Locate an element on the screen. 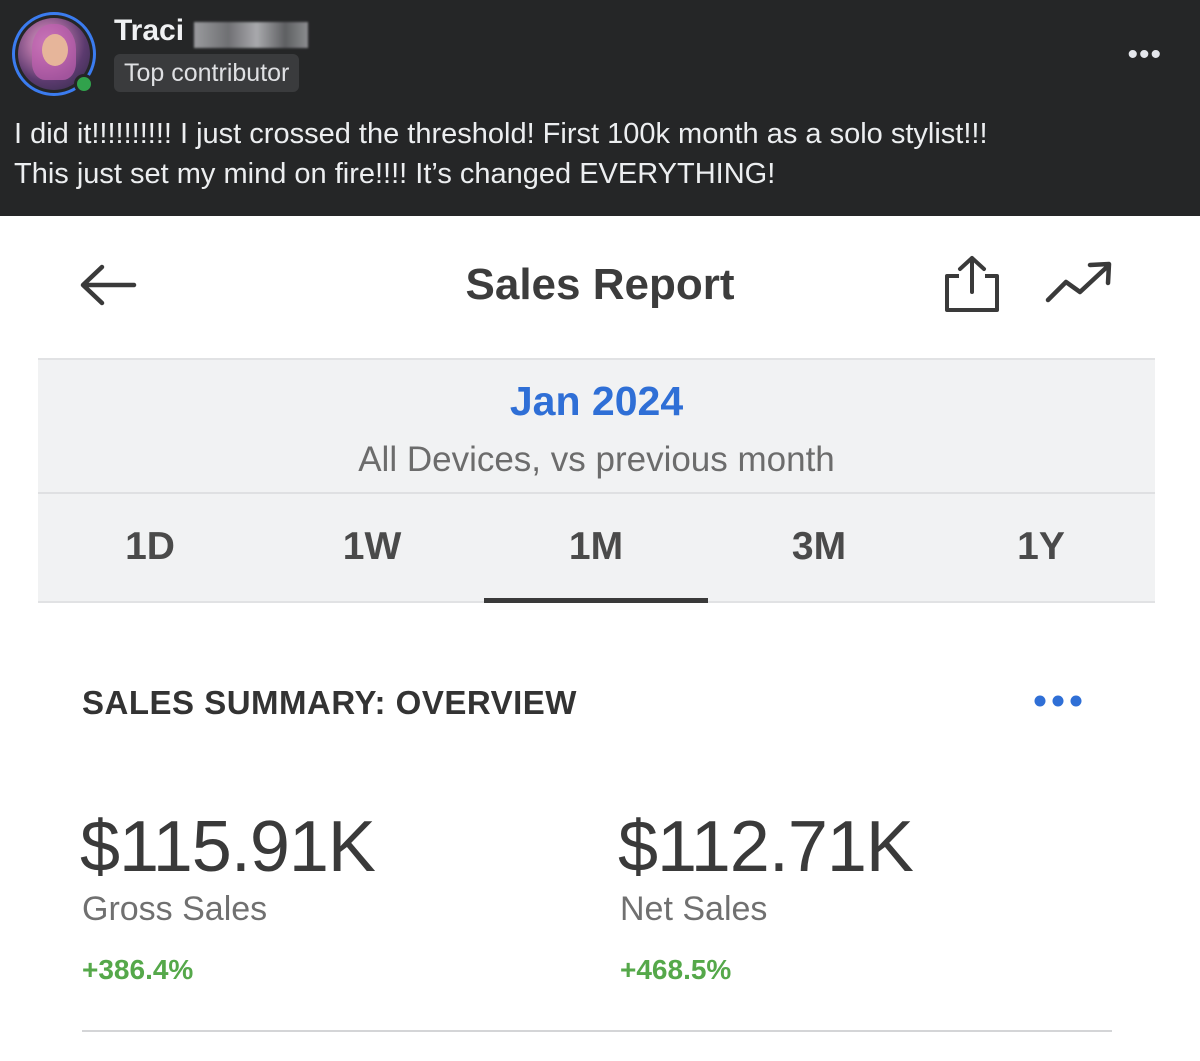 This screenshot has width=1200, height=1061. gross-sales-label: Gross Sales is located at coordinates (175, 909).